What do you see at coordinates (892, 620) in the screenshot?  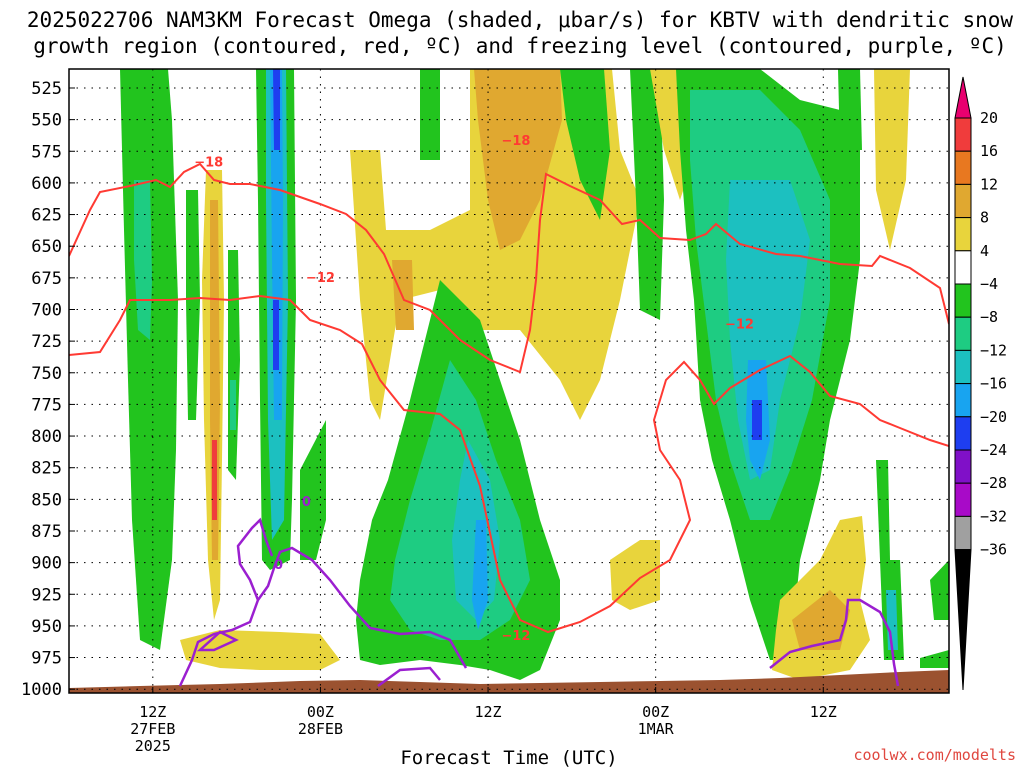 I see `omega-blob-right-cyan-low` at bounding box center [892, 620].